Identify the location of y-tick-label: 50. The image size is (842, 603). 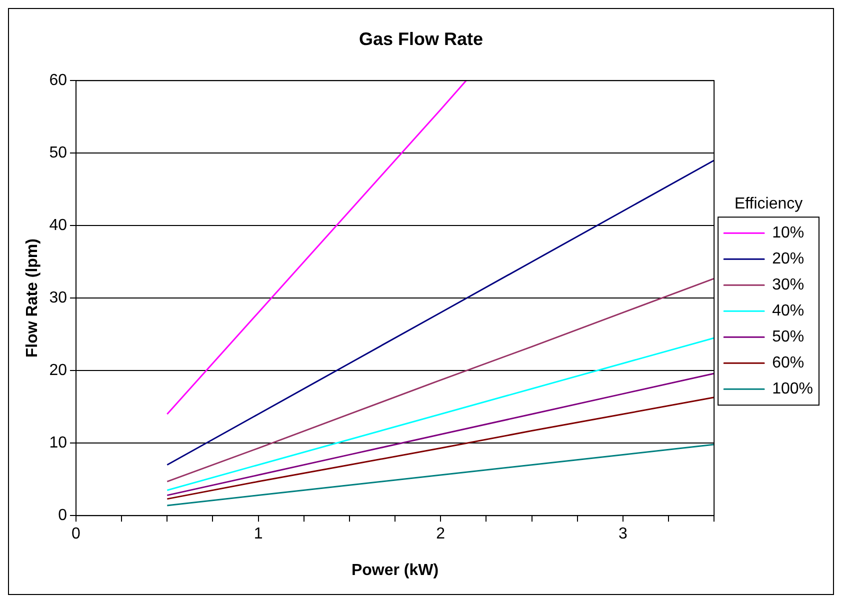
(58, 153).